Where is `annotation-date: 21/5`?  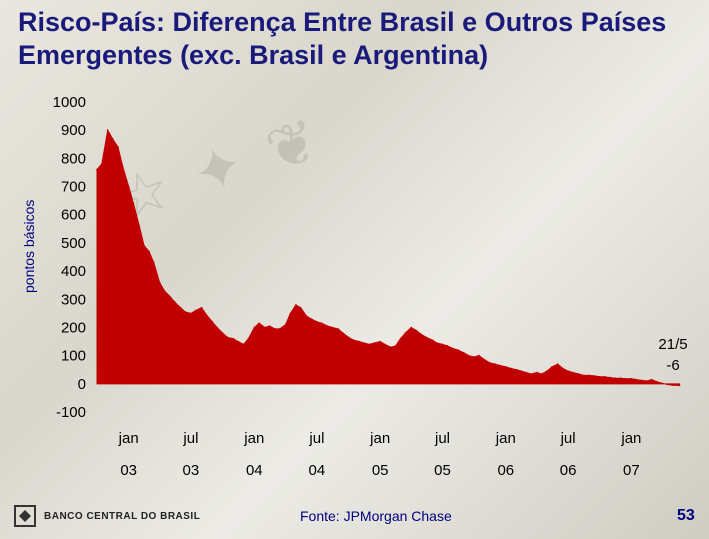 annotation-date: 21/5 is located at coordinates (672, 344).